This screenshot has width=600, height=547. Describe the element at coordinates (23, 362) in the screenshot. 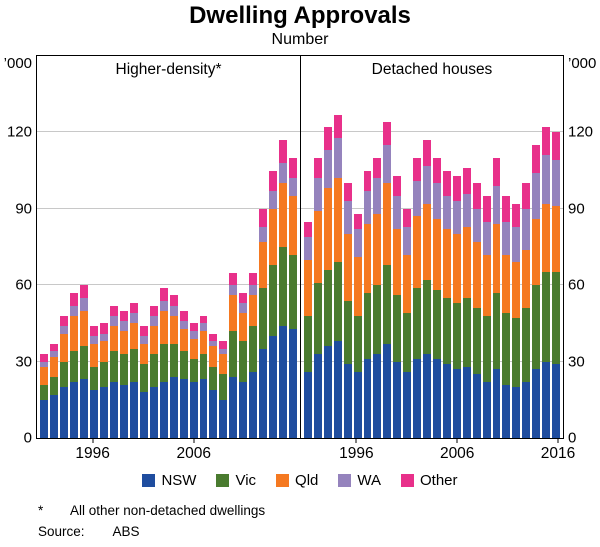

I see `y-tick-label: 30` at that location.